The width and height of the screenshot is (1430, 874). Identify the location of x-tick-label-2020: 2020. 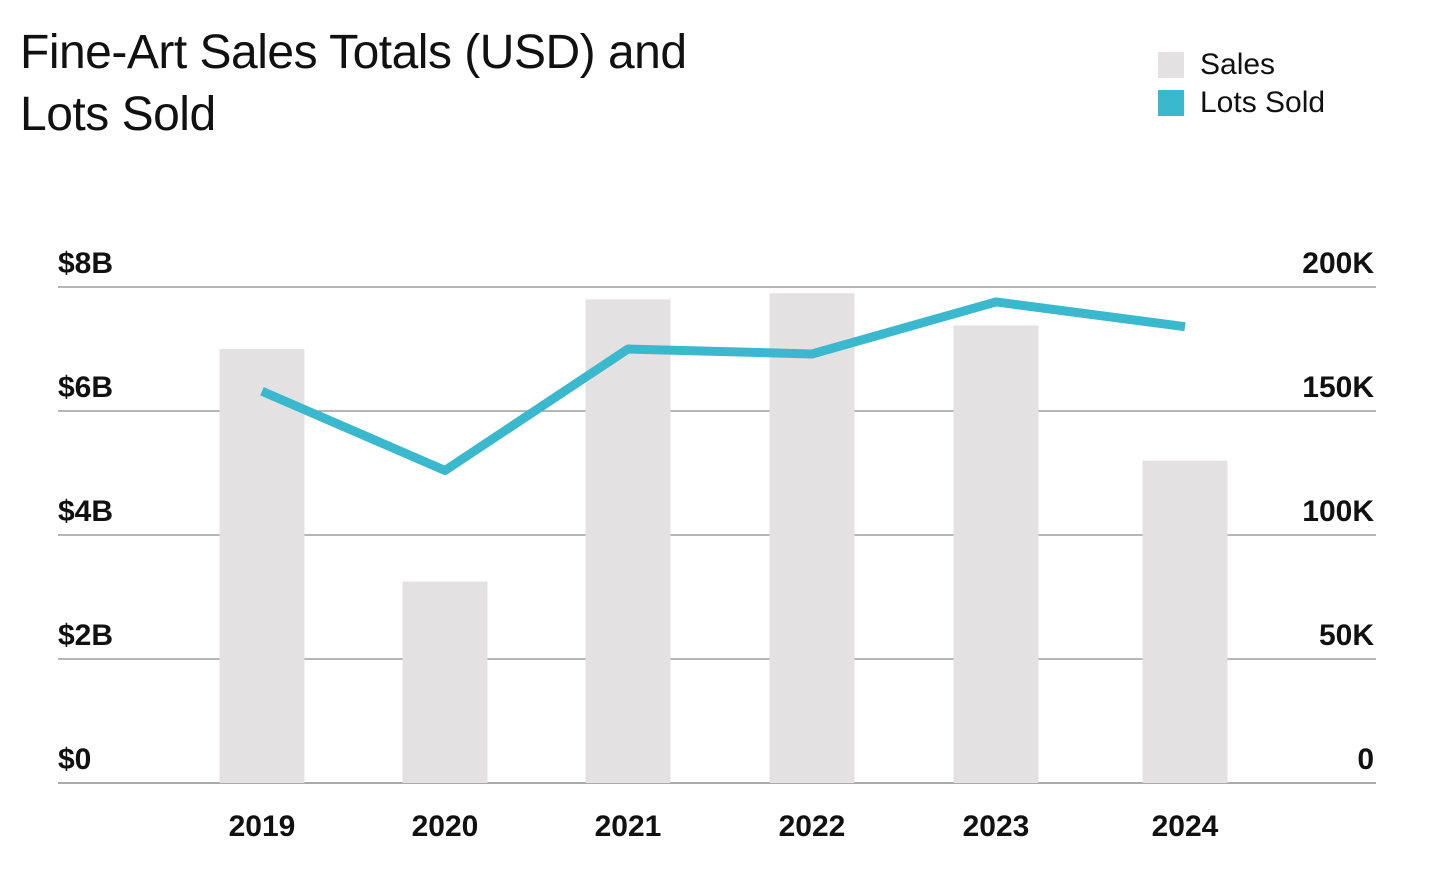
(445, 826).